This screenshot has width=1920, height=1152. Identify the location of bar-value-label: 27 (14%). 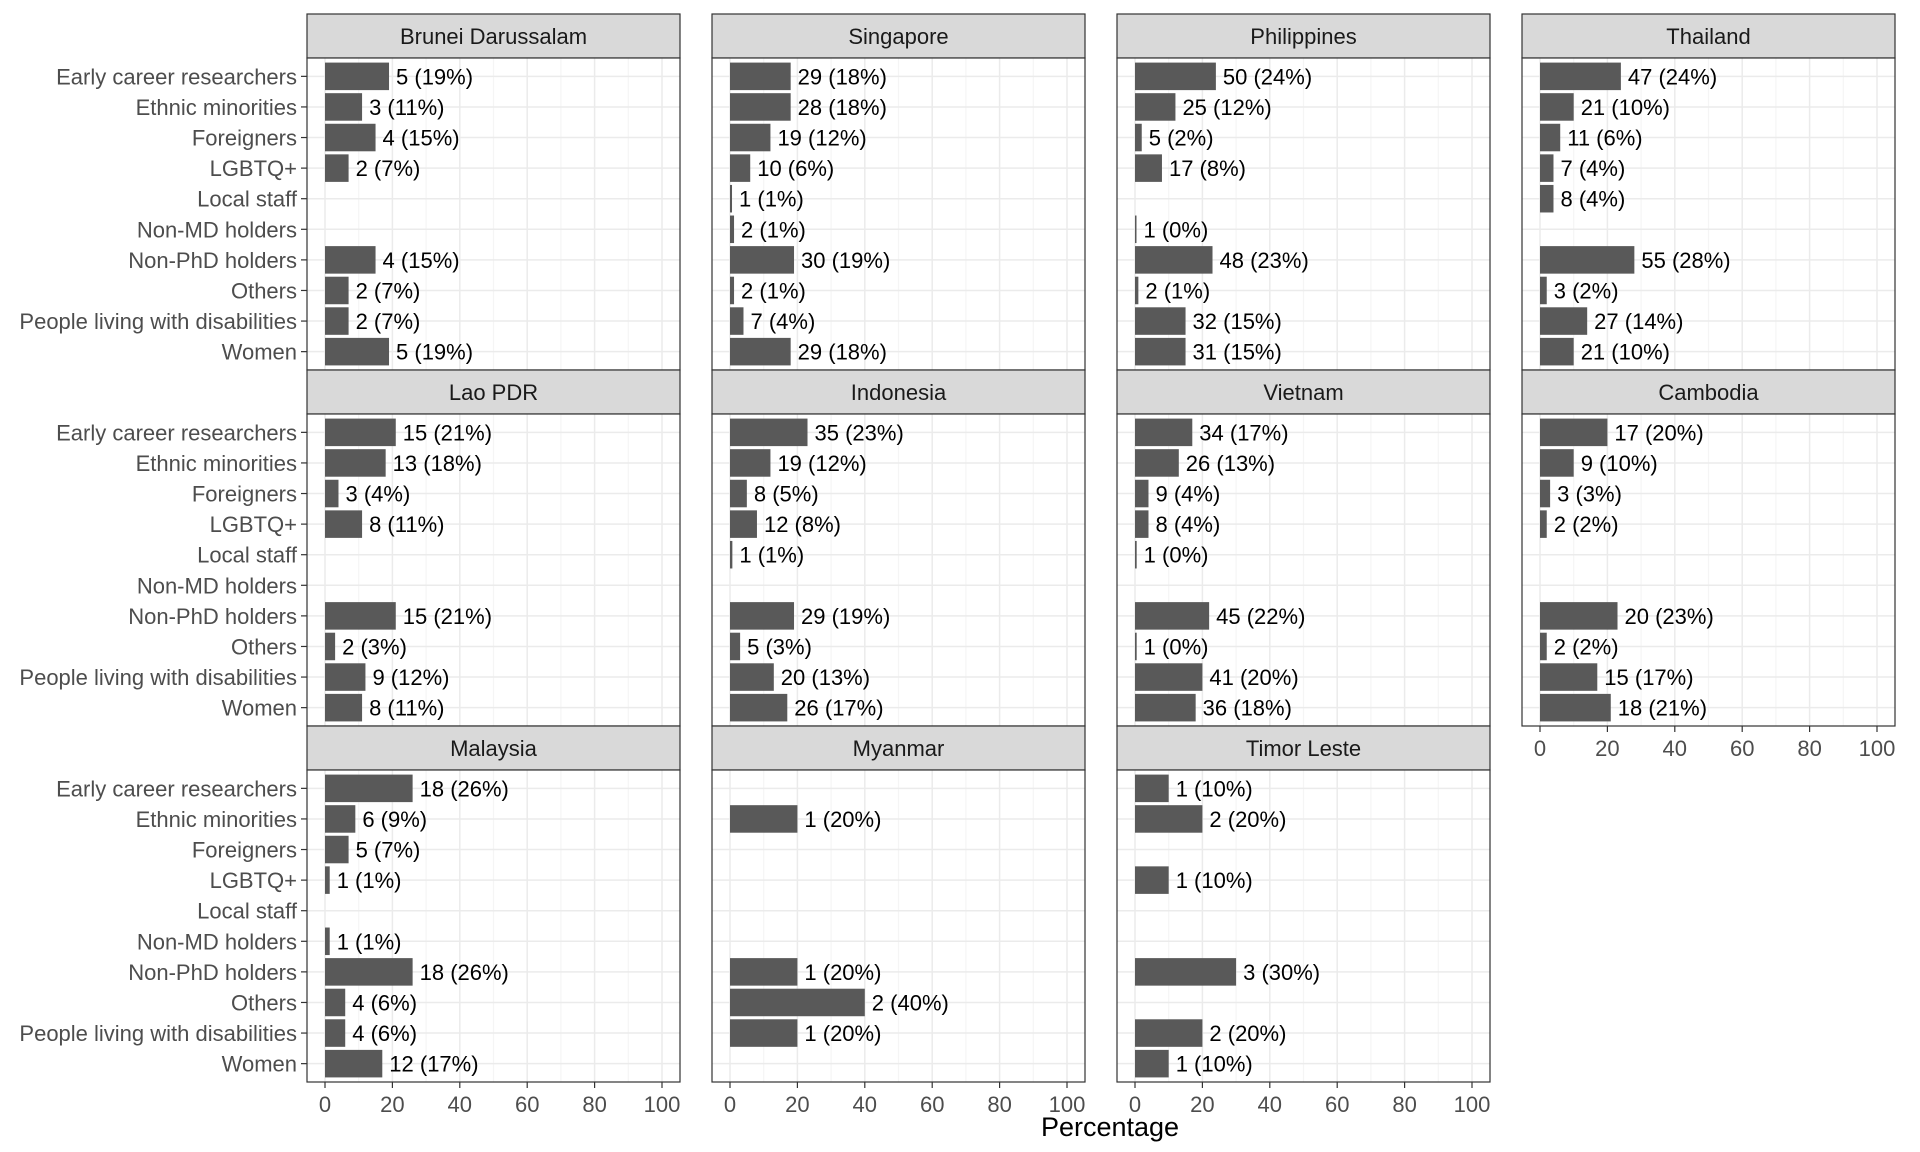
(1638, 321).